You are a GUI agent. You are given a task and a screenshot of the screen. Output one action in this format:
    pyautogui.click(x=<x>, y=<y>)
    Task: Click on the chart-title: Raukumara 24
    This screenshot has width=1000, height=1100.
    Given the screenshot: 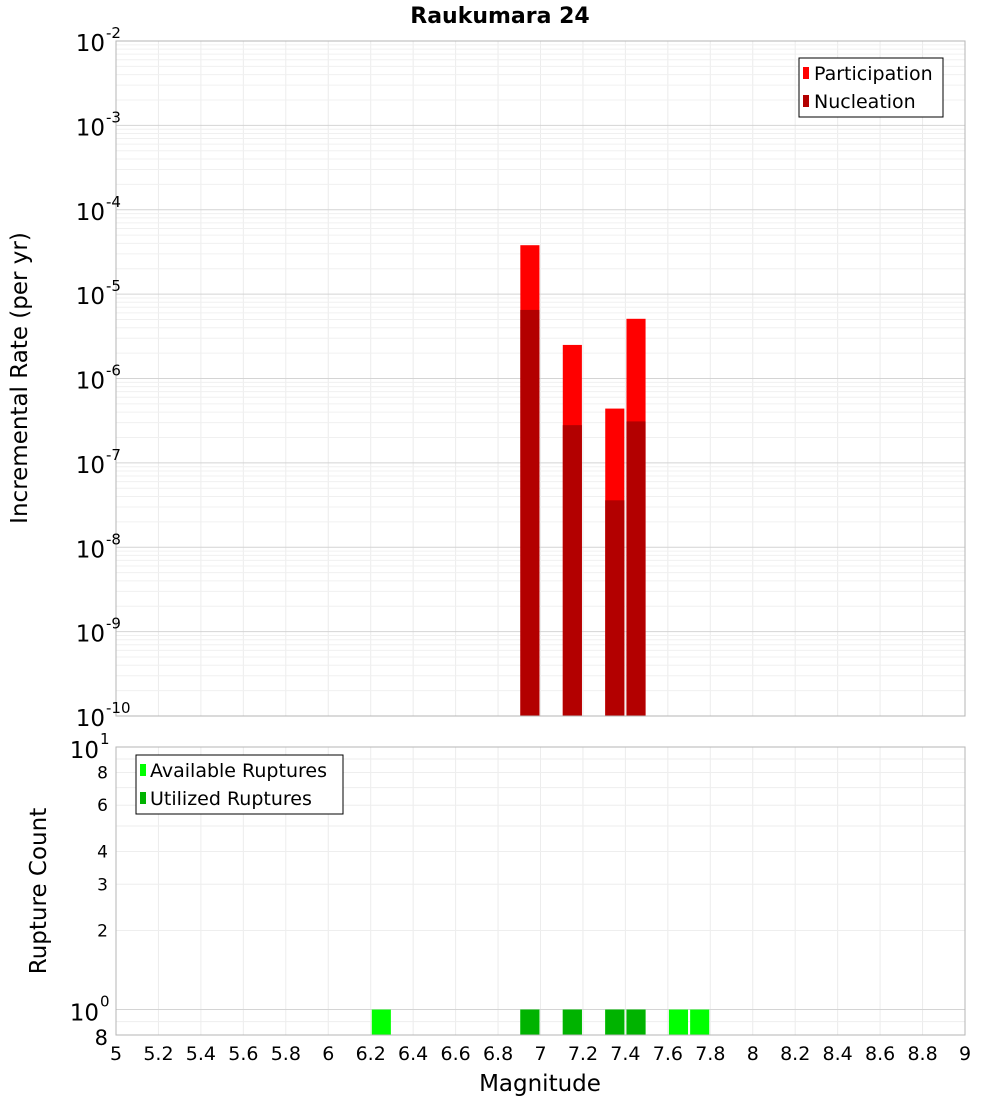 What is the action you would take?
    pyautogui.click(x=499, y=16)
    